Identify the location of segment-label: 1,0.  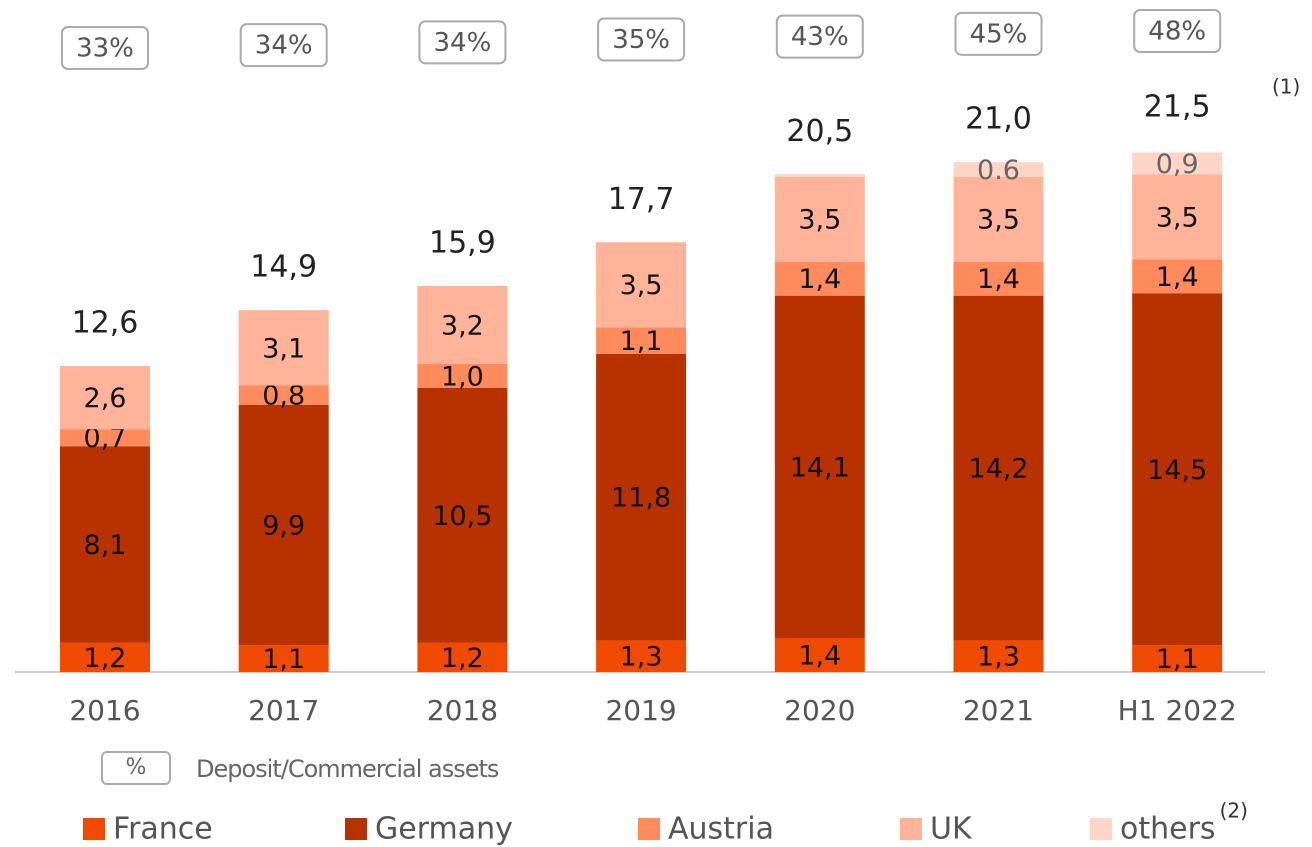
(462, 376).